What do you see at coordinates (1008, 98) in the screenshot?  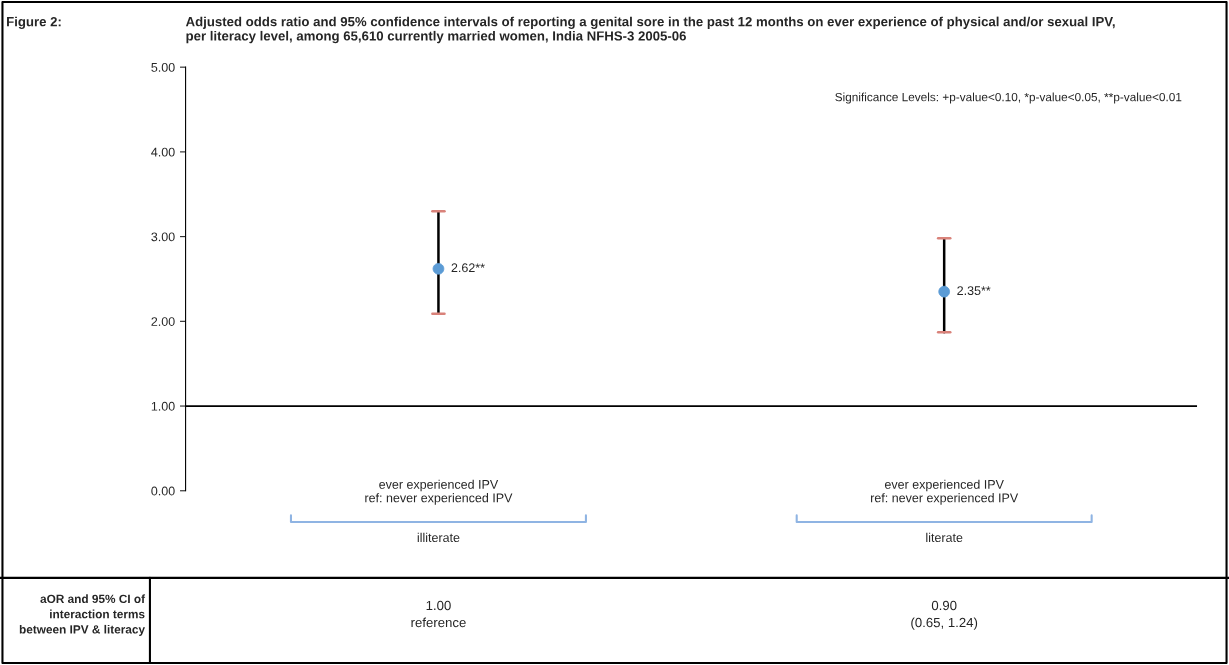 I see `annotation: Significance Levels: +p-value<0.10, *p-value<0.05, **p-value<0.01` at bounding box center [1008, 98].